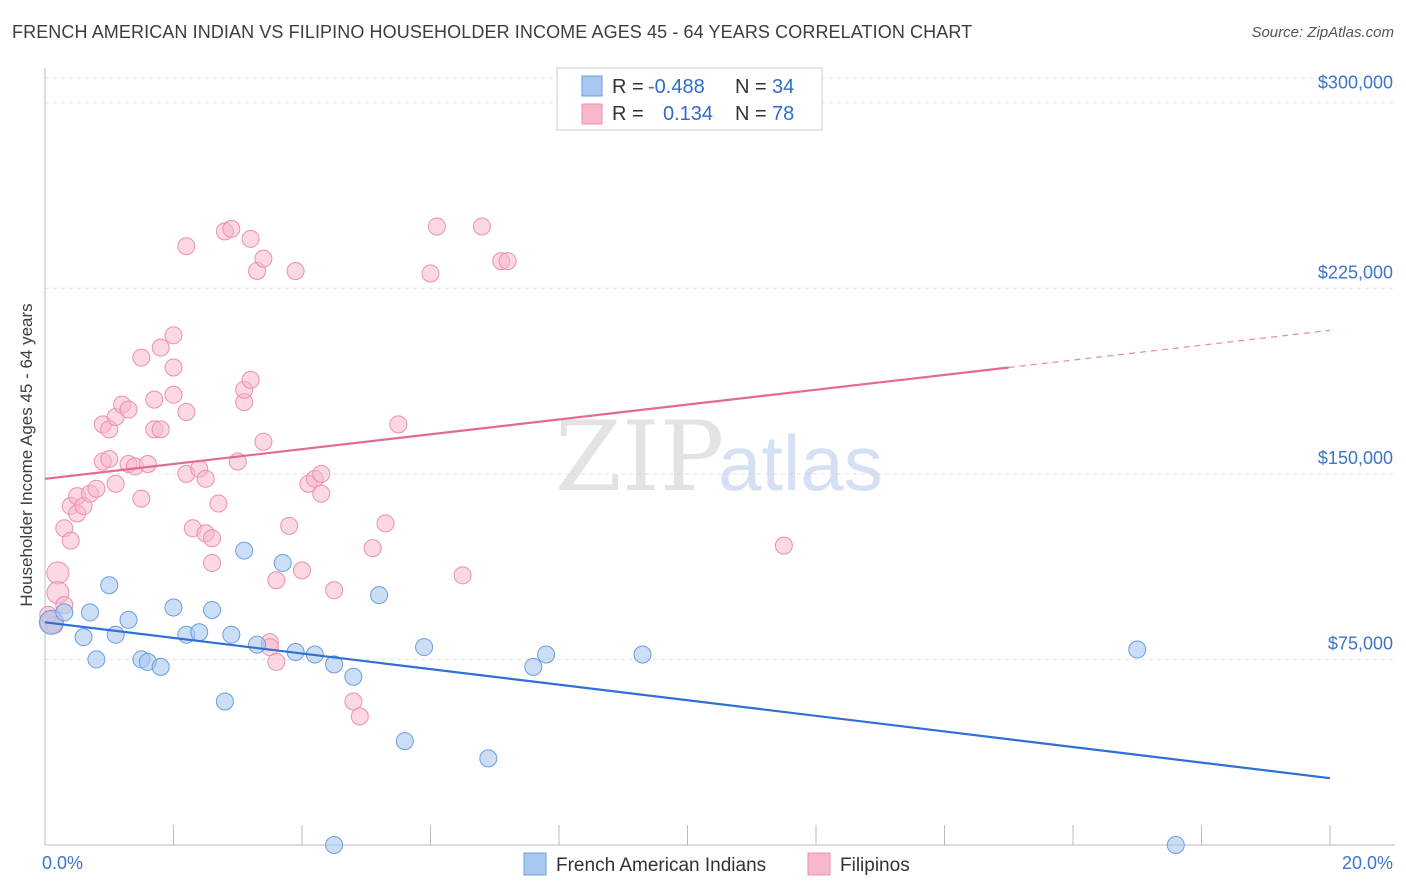 The image size is (1406, 892). I want to click on bottom-legend: French American Indians Filipinos, so click(716, 864).